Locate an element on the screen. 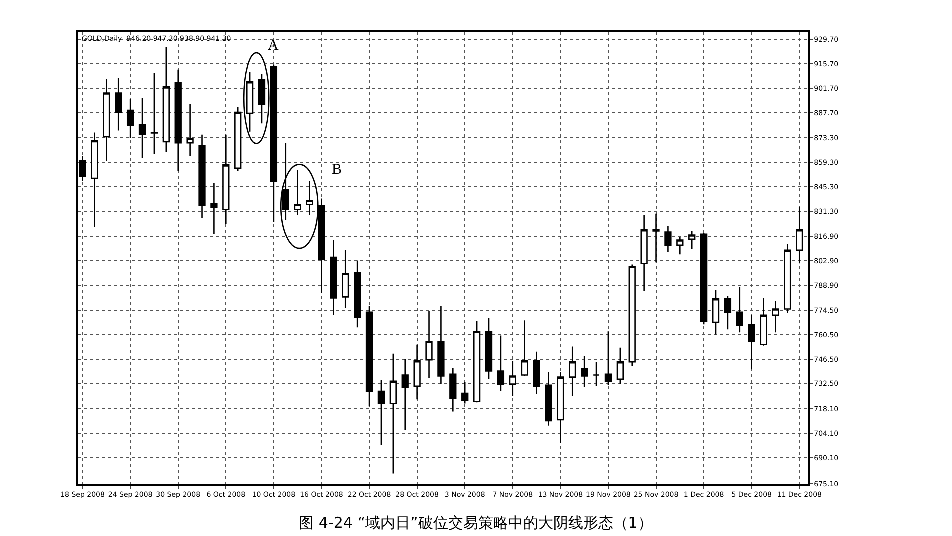 The image size is (952, 536). text: 图 4-24 “域内日”破位交易策略中的大阴线形态（1） is located at coordinates (476, 523).